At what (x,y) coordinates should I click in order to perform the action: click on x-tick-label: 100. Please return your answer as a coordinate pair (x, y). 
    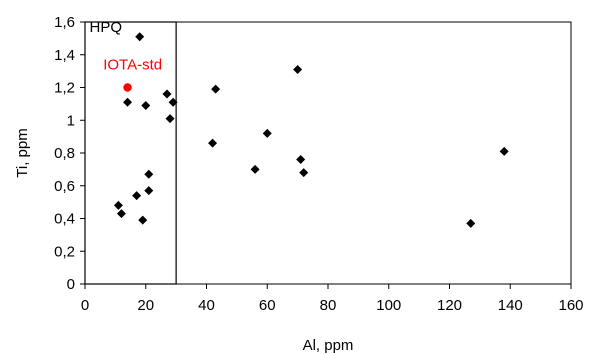
    Looking at the image, I should click on (388, 305).